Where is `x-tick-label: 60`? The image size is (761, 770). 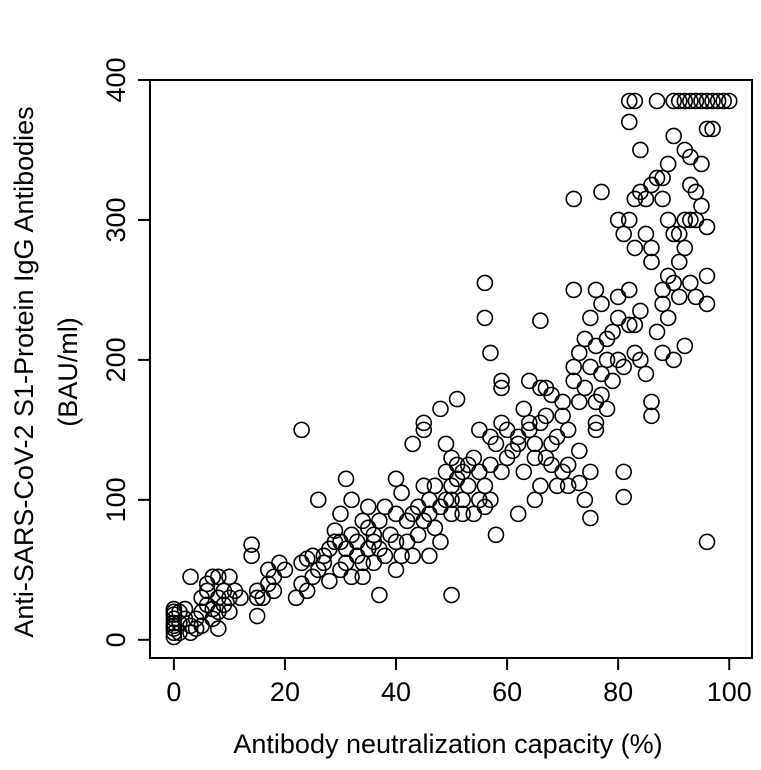
x-tick-label: 60 is located at coordinates (507, 692).